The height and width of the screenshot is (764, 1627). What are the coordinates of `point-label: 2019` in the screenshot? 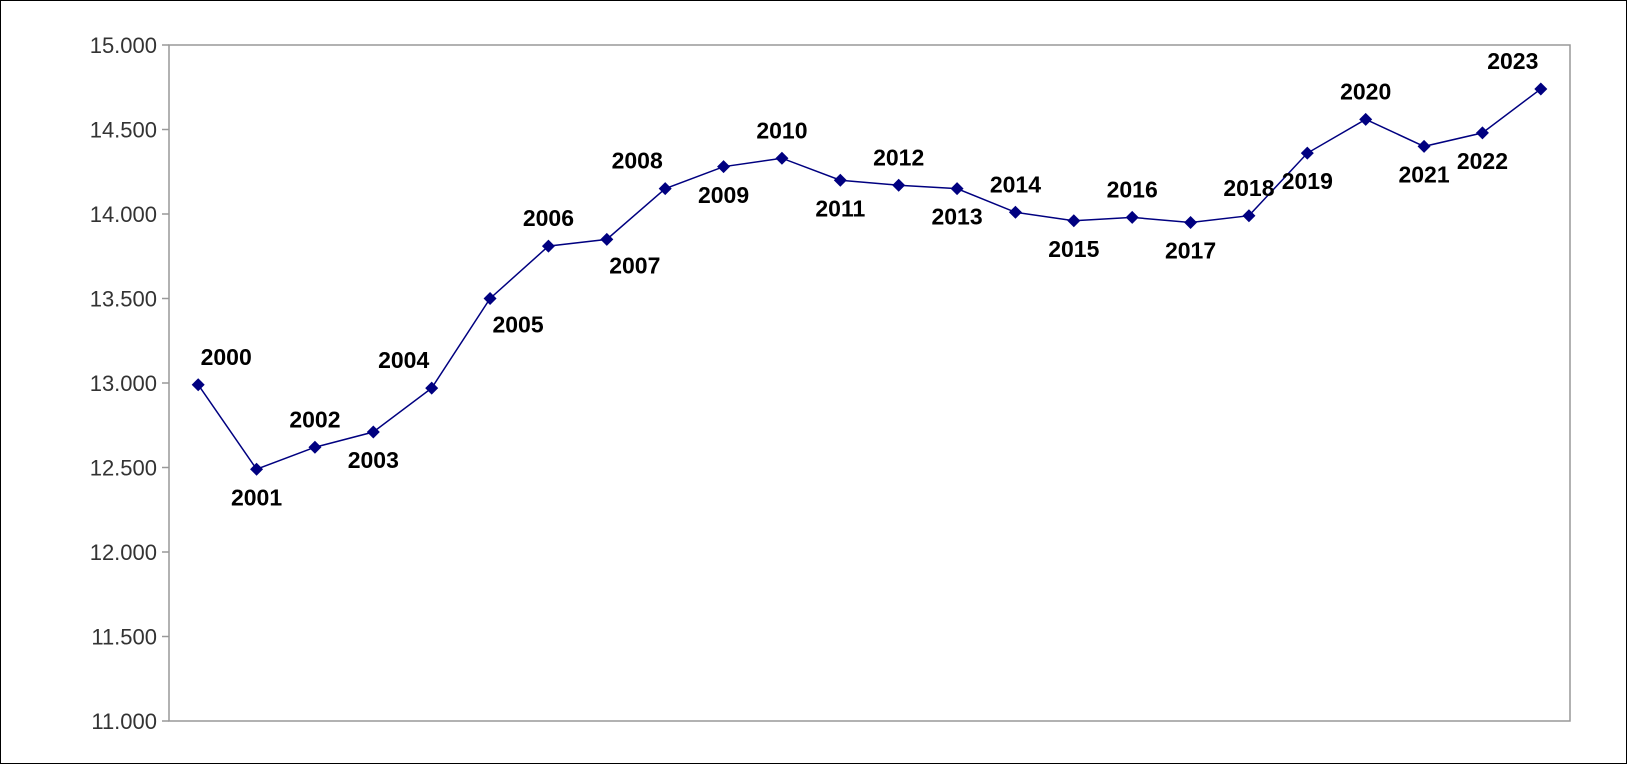 It's located at (1307, 181).